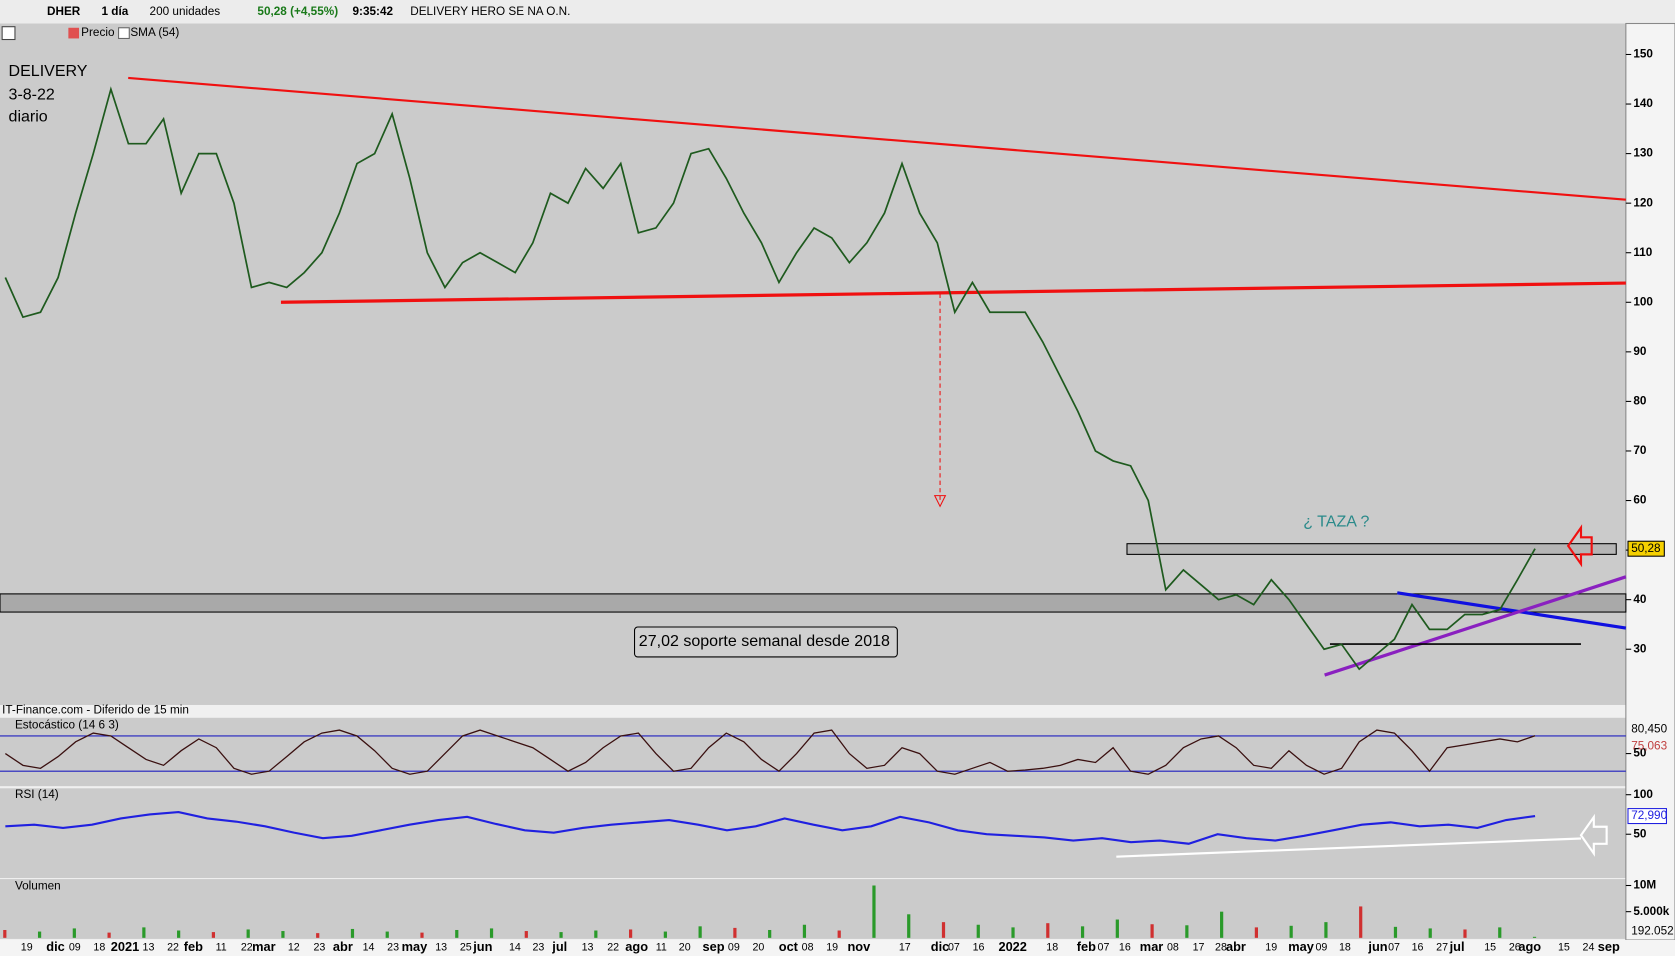 The width and height of the screenshot is (1675, 956). Describe the element at coordinates (1589, 947) in the screenshot. I see `date-label: 24` at that location.